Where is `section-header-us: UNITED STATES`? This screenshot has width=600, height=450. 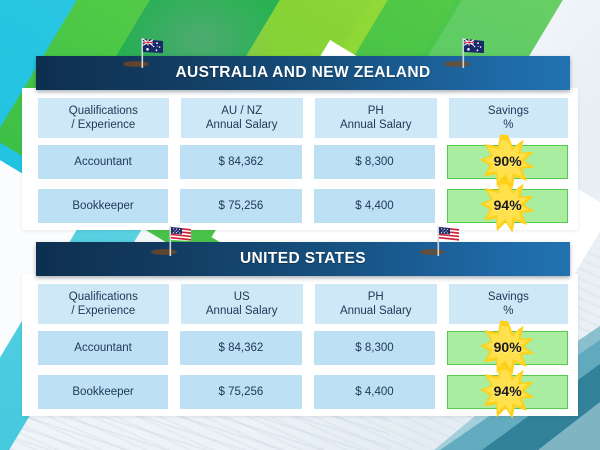 section-header-us: UNITED STATES is located at coordinates (303, 259).